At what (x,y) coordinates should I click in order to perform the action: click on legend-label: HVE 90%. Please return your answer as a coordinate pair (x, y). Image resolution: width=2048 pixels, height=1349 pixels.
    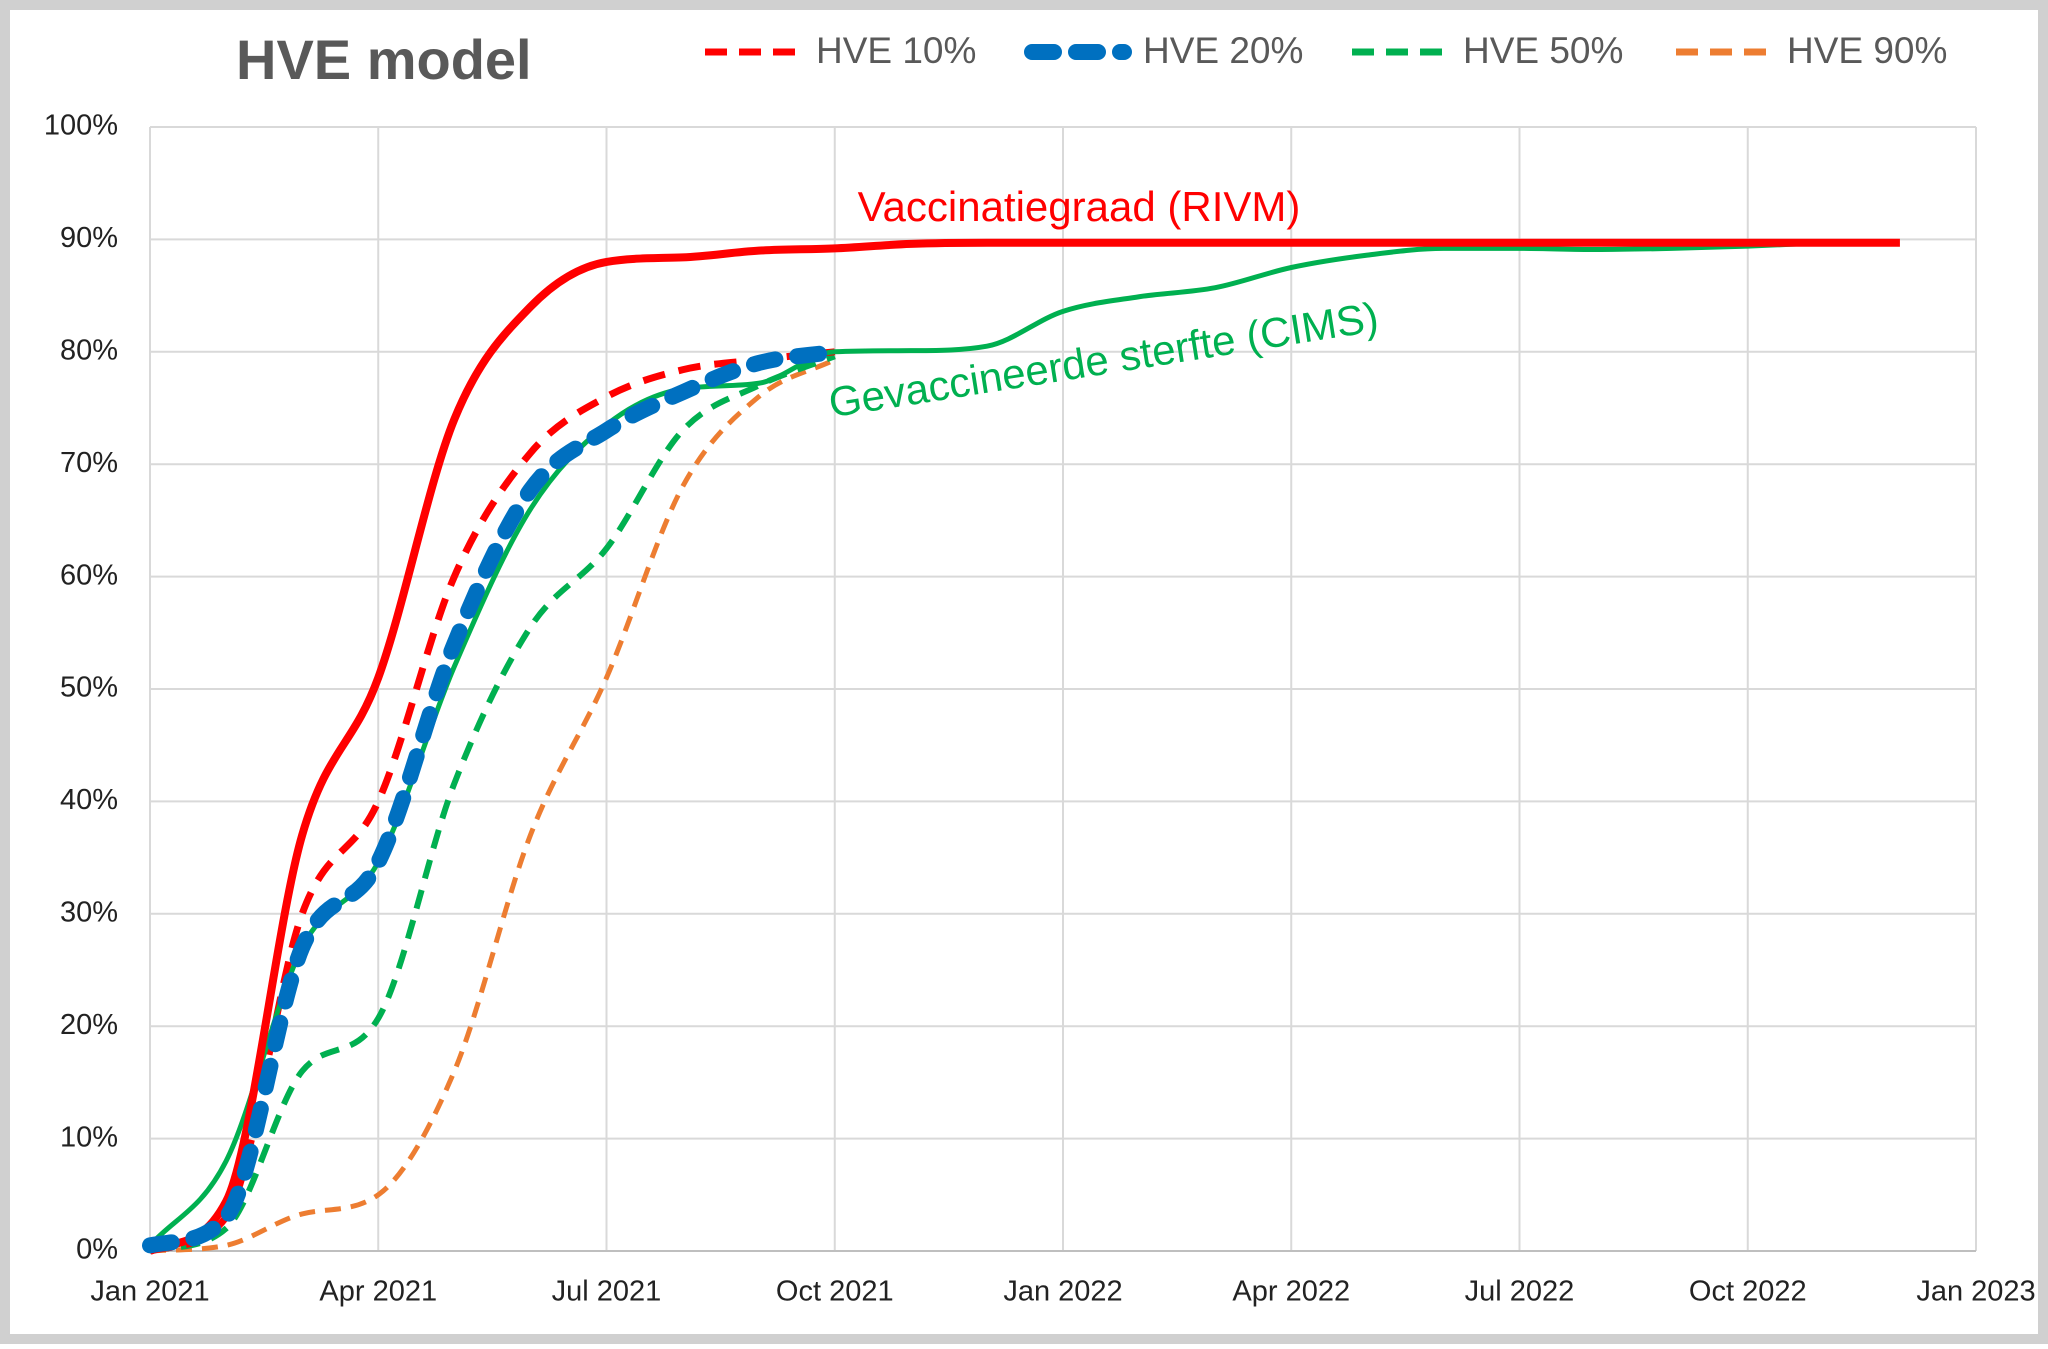
    Looking at the image, I should click on (1867, 50).